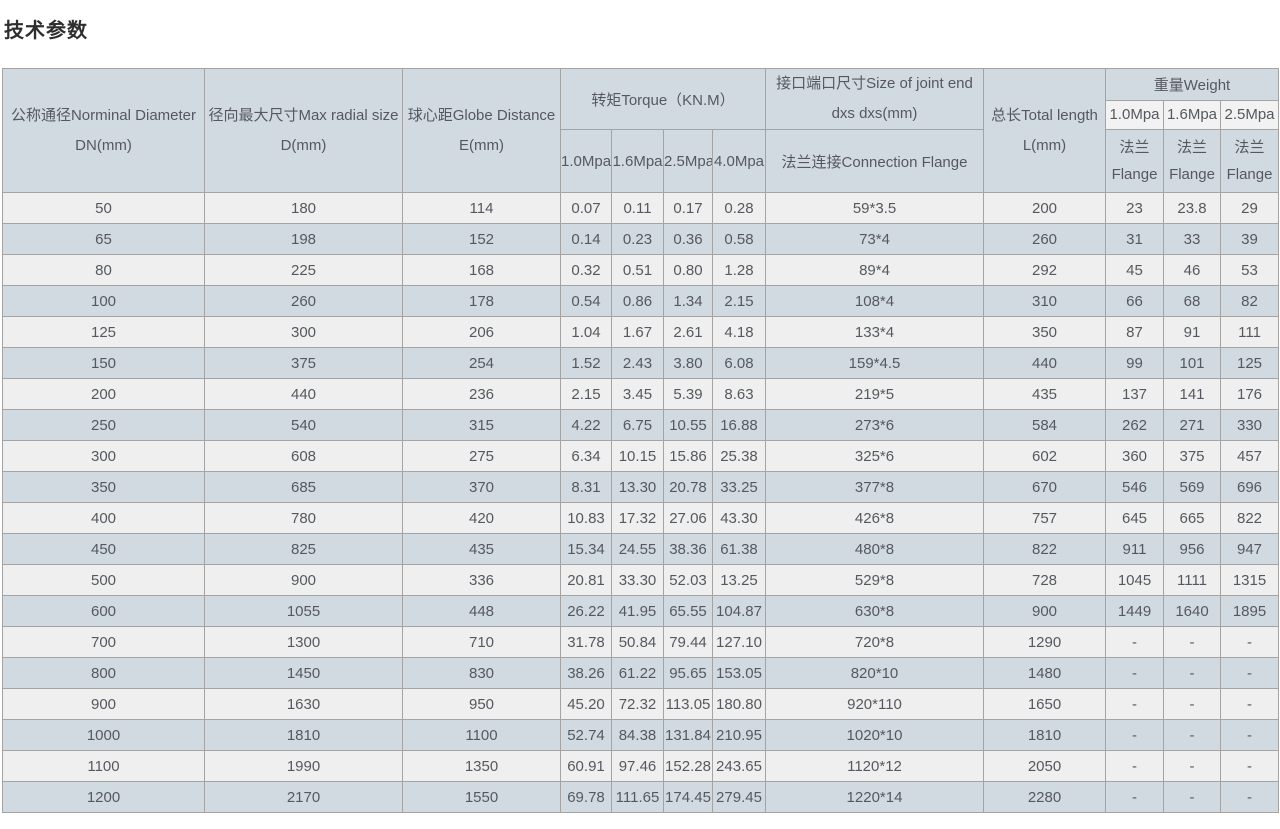 Image resolution: width=1280 pixels, height=829 pixels. What do you see at coordinates (688, 642) in the screenshot?
I see `table-cell: 79.44` at bounding box center [688, 642].